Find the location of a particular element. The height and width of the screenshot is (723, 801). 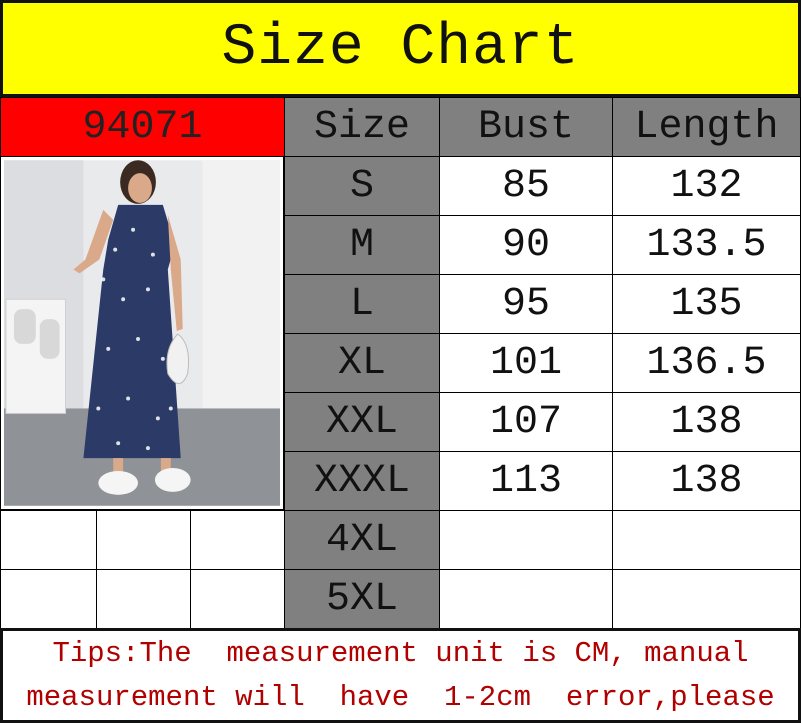

cell-bust: 85 is located at coordinates (526, 186).